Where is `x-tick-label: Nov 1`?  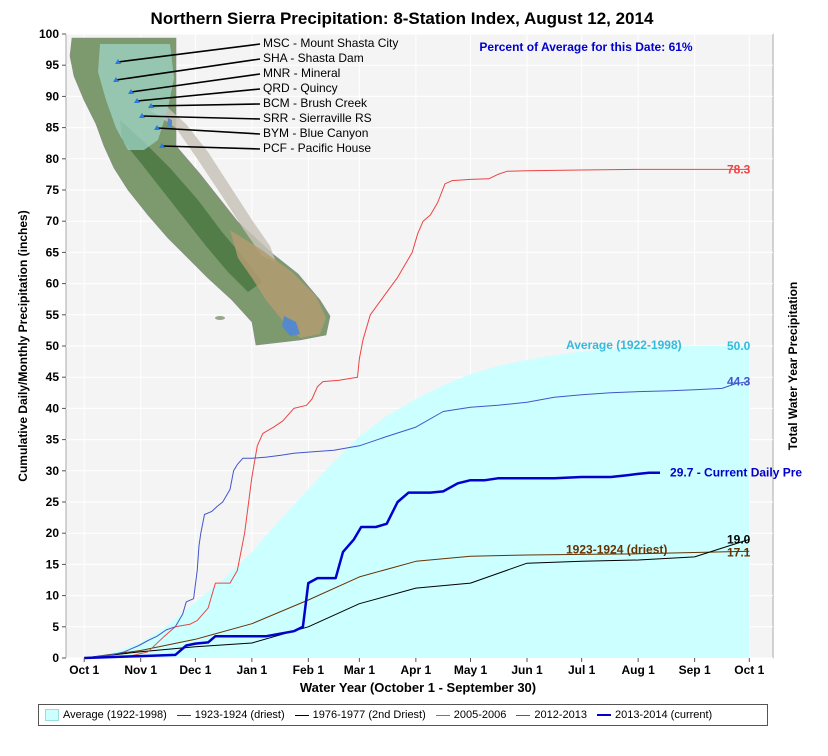
x-tick-label: Nov 1 is located at coordinates (140, 670).